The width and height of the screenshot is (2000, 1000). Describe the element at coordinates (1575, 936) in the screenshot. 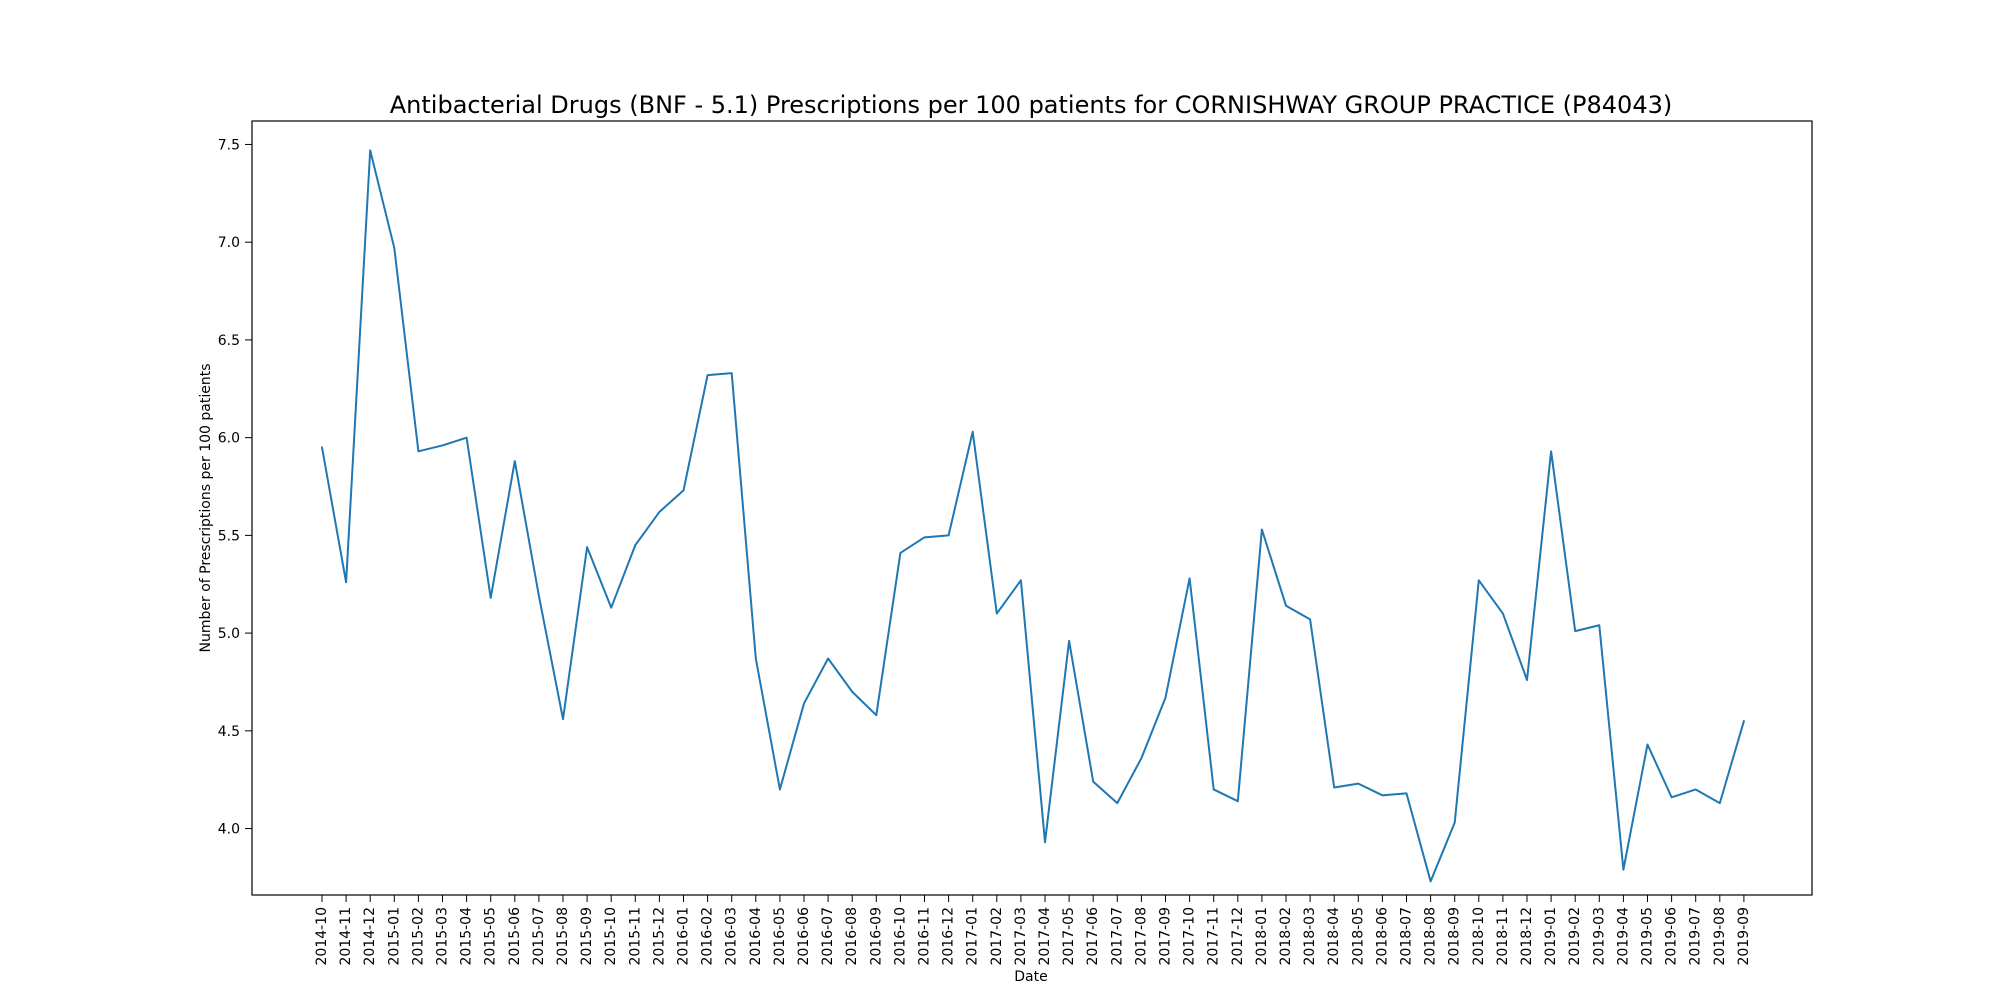

I see `x-tick-label: 2019-02` at that location.